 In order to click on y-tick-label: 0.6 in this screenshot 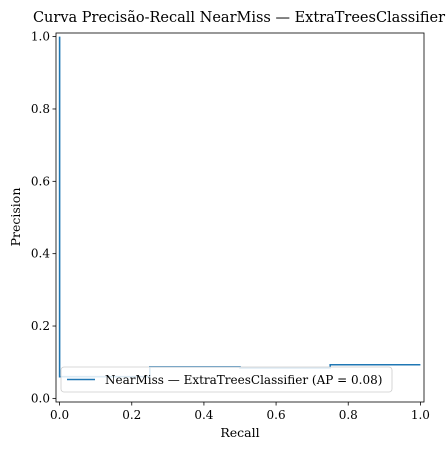, I will do `click(40, 181)`.